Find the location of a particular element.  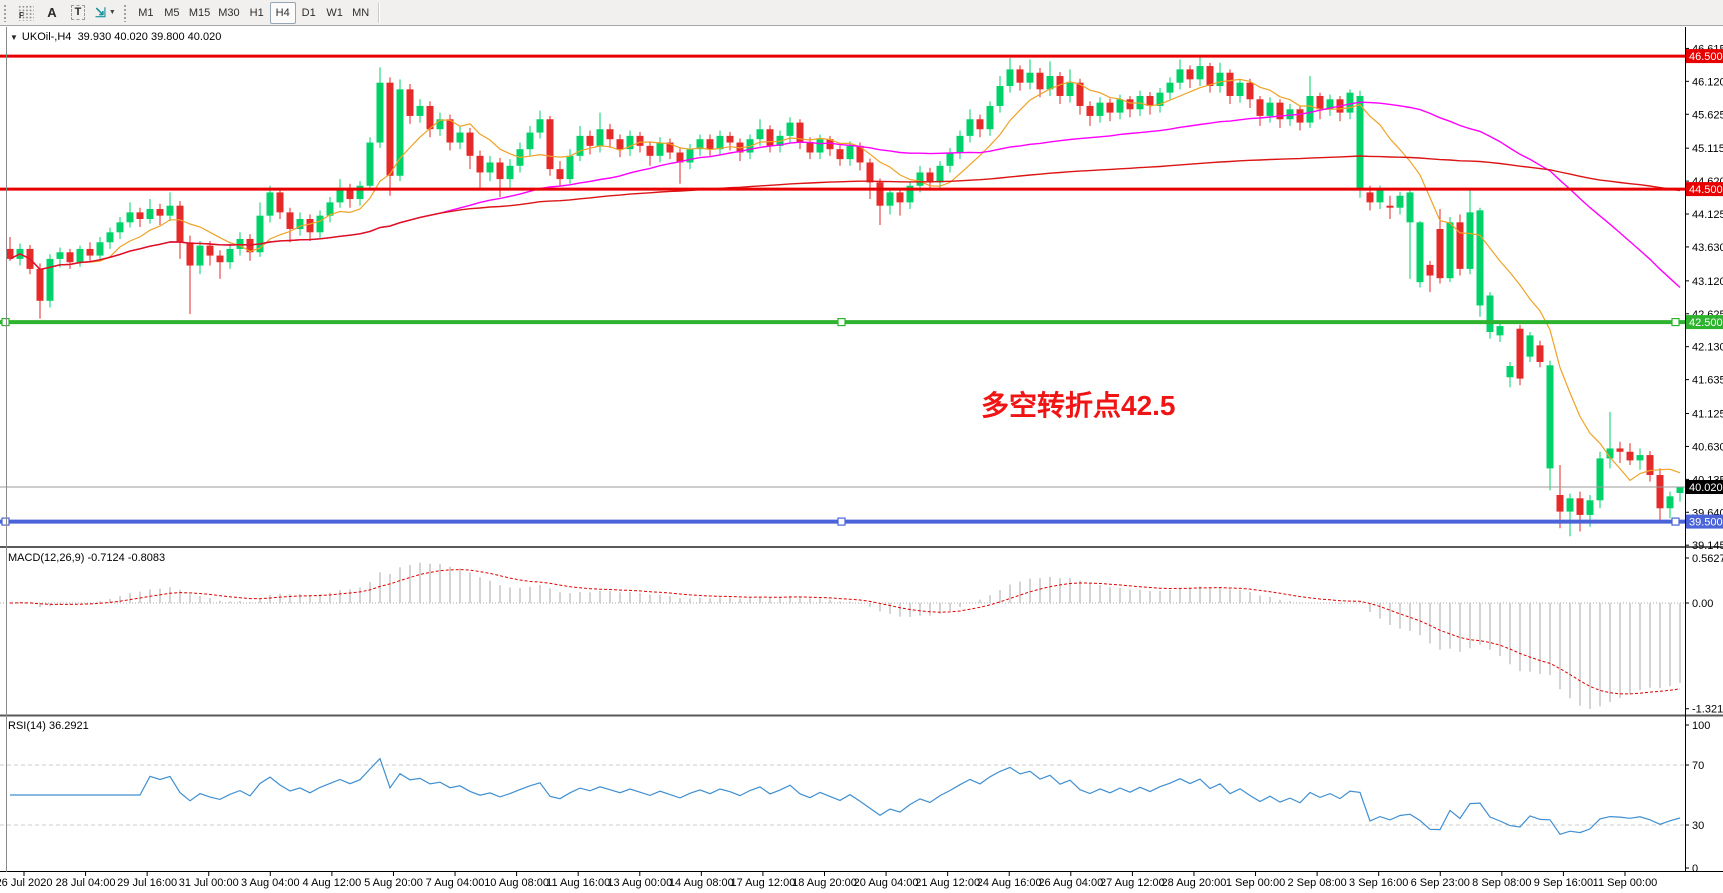

axis-tick-label: 0.5627 is located at coordinates (1707, 559).